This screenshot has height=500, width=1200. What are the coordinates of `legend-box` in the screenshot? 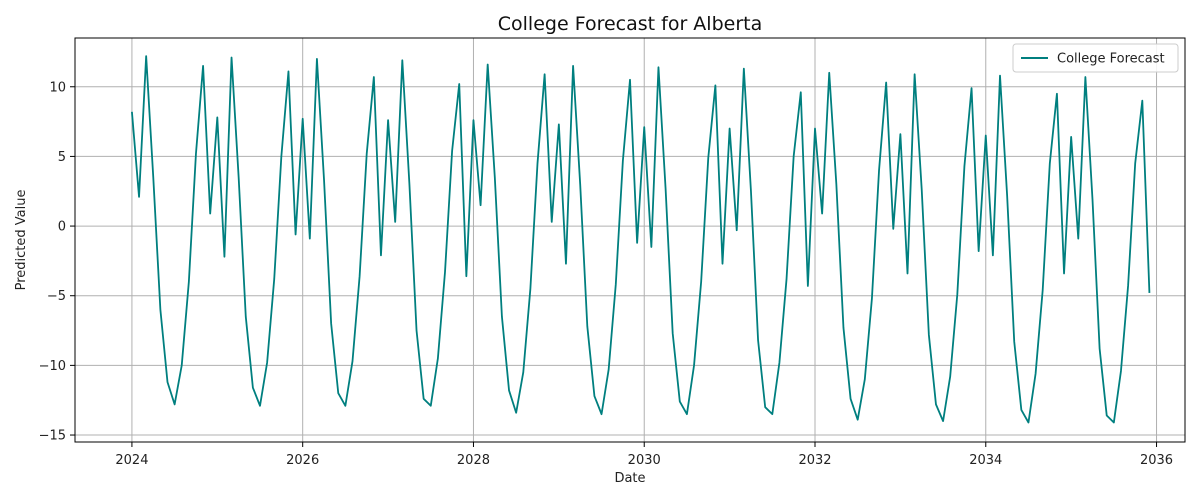 It's located at (1095, 58).